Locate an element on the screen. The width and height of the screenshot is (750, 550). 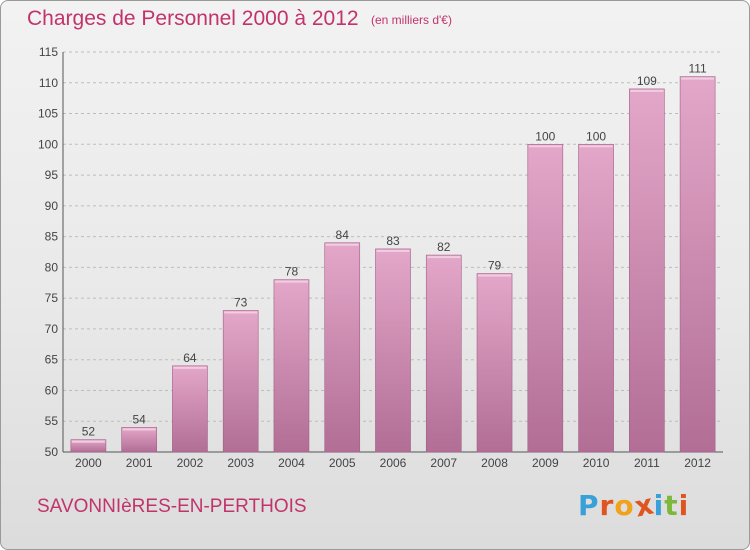
chart-subtitle: (en milliers d'€) is located at coordinates (411, 20).